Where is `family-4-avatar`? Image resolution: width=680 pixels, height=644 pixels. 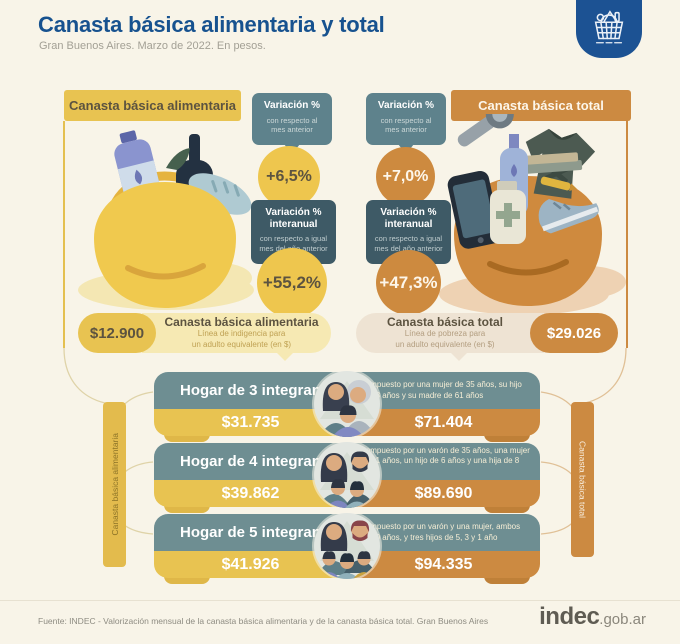
family-4-avatar is located at coordinates (347, 475).